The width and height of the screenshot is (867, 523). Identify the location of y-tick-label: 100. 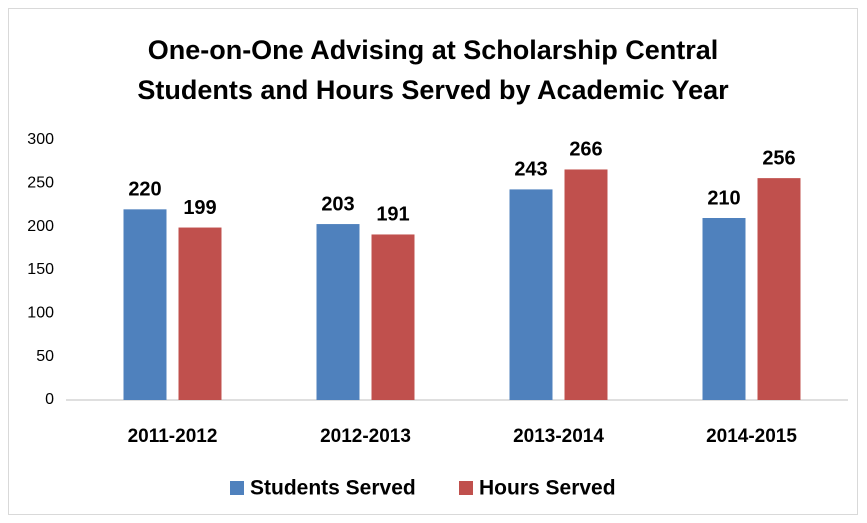
(40, 313).